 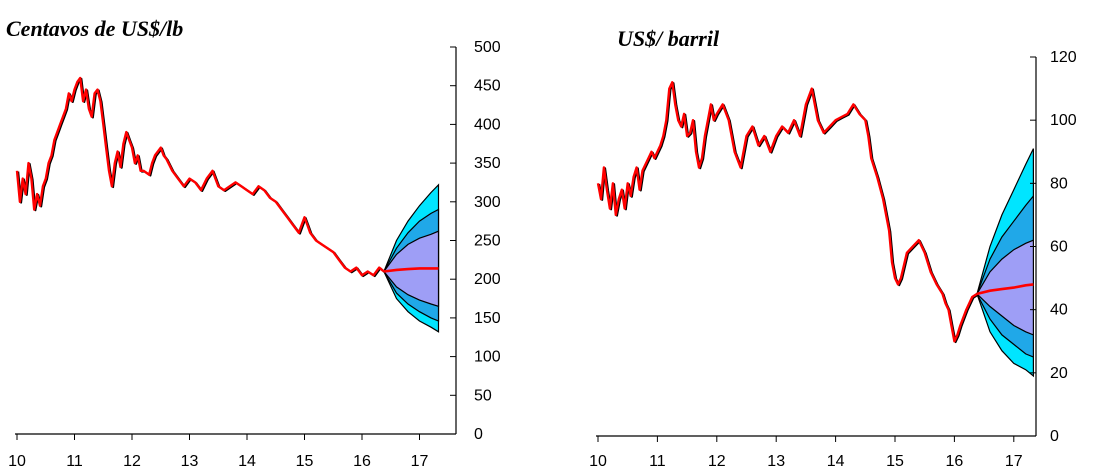 What do you see at coordinates (668, 38) in the screenshot?
I see `chart-right-title: US$/ barril` at bounding box center [668, 38].